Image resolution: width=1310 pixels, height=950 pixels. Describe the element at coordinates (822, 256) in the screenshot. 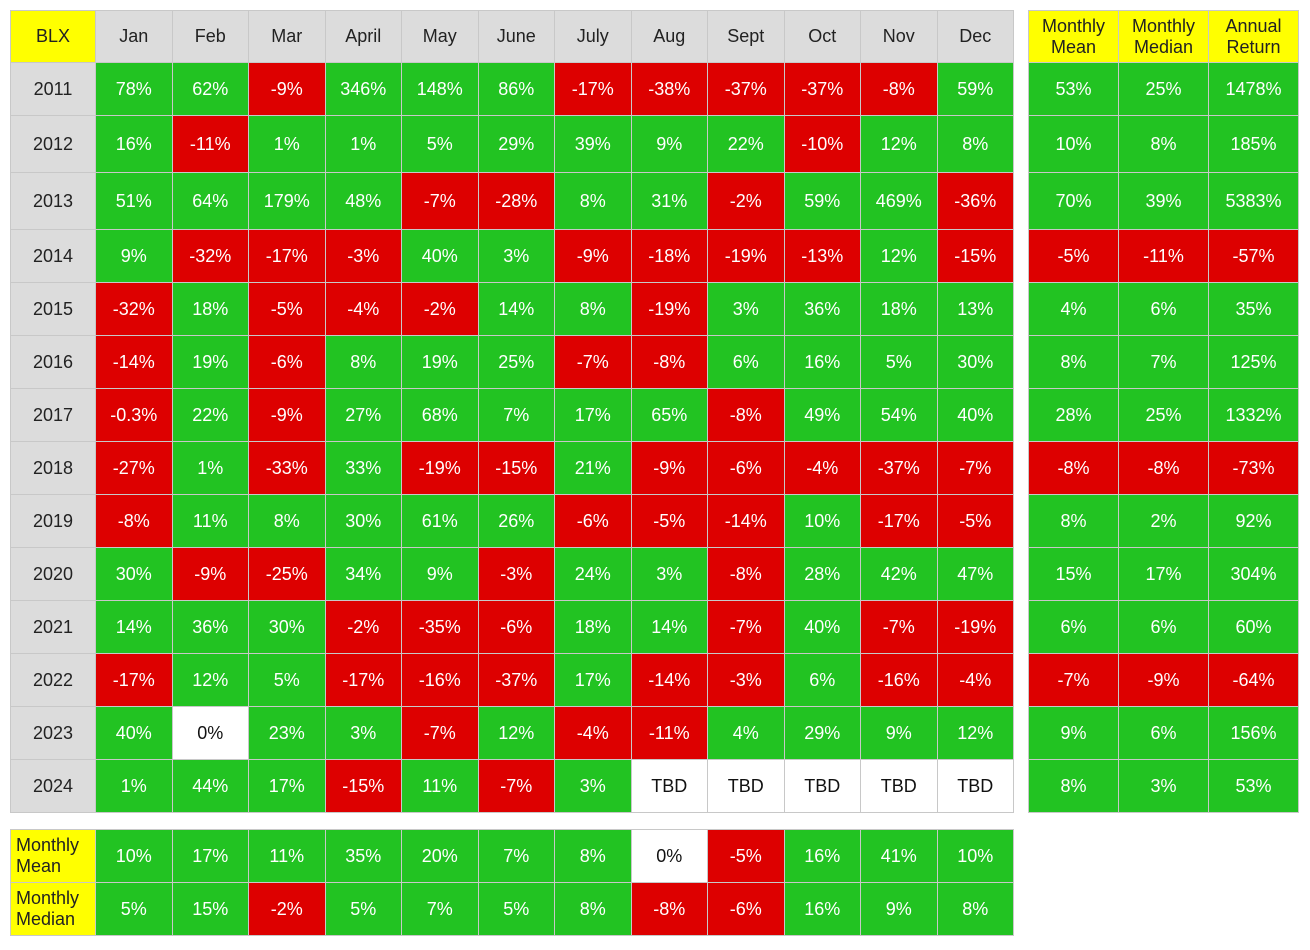

I see `return-cell: -13%` at that location.